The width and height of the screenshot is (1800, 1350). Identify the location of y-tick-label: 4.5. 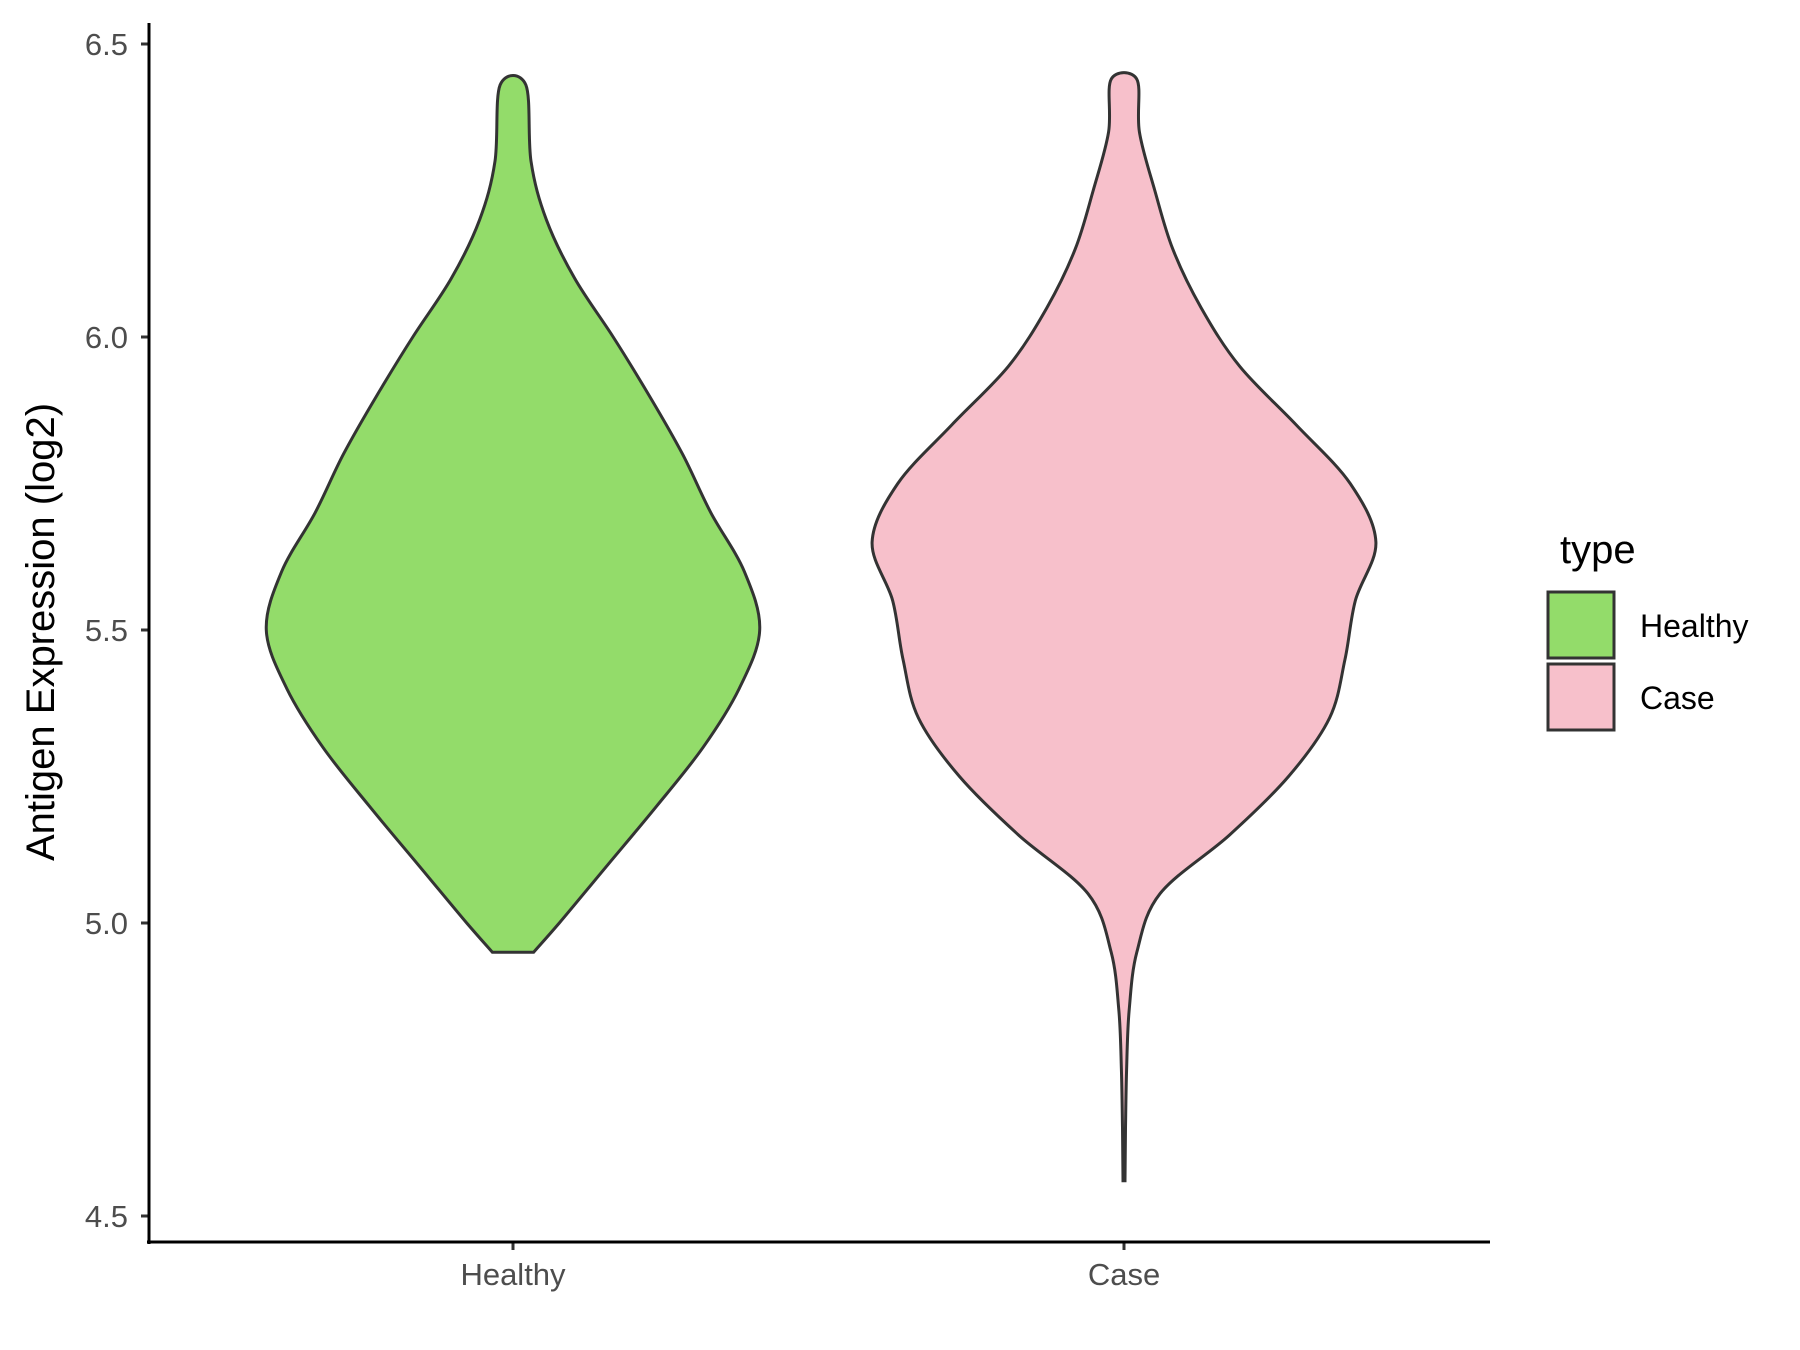
(106, 1216).